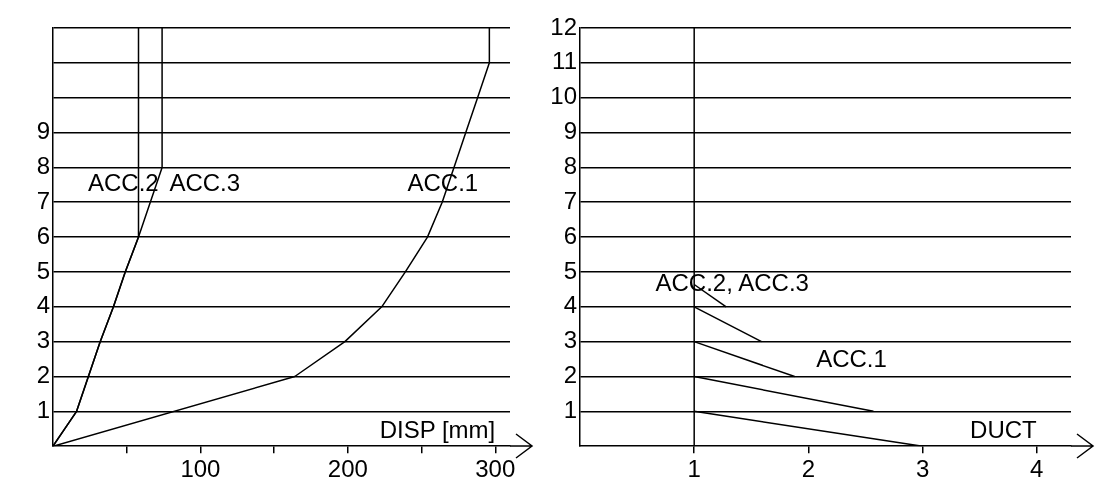  Describe the element at coordinates (495, 469) in the screenshot. I see `x-tick-label: 300` at that location.